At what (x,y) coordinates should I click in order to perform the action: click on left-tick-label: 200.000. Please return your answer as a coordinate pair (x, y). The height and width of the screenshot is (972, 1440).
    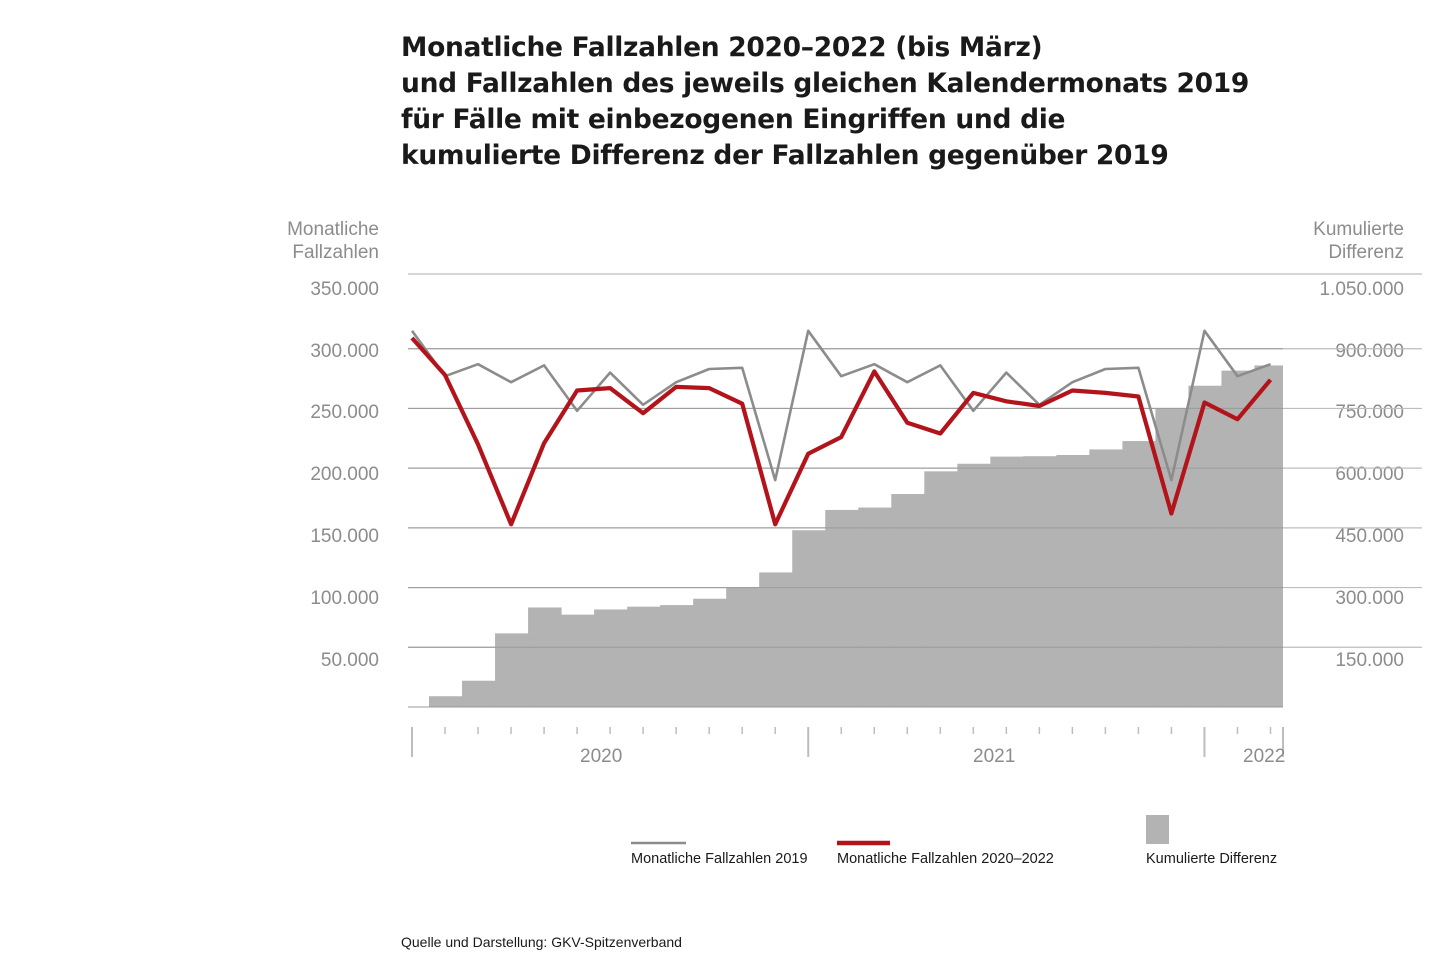
    Looking at the image, I should click on (344, 474).